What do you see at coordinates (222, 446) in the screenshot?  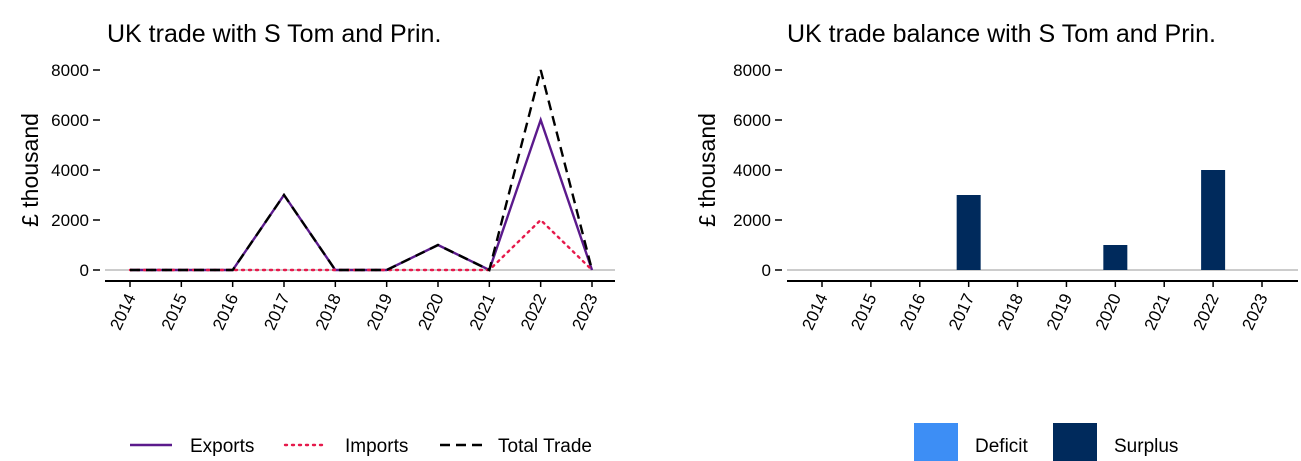 I see `legend-label: Exports` at bounding box center [222, 446].